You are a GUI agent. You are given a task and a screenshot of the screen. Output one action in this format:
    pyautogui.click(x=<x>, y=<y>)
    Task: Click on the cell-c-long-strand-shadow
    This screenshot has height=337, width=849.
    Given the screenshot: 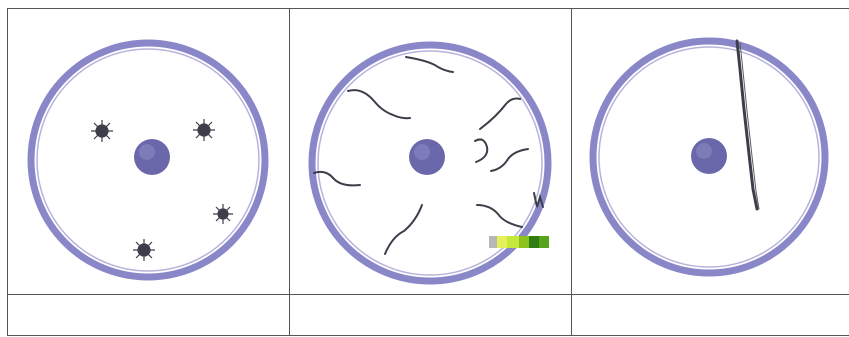 What is the action you would take?
    pyautogui.click(x=749, y=126)
    